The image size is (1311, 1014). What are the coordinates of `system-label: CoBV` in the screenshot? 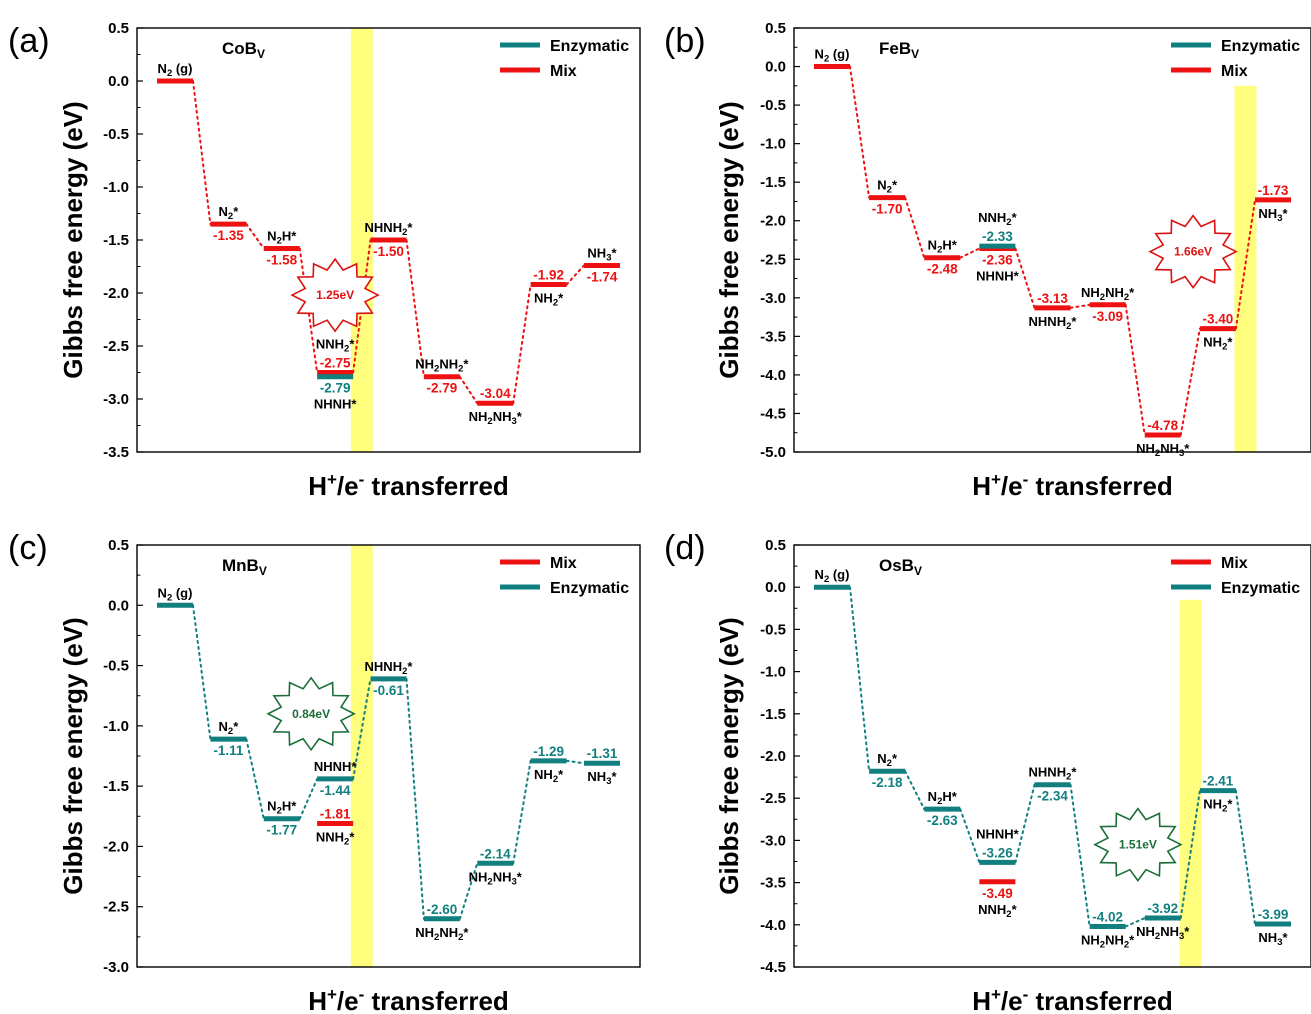 It's located at (243, 50).